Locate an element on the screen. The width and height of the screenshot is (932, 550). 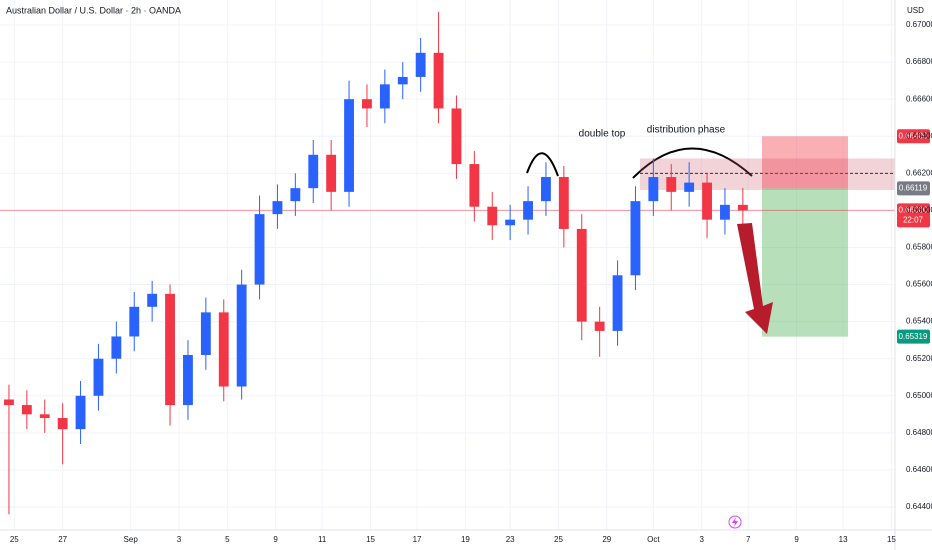
countdown: 22:07 is located at coordinates (913, 220).